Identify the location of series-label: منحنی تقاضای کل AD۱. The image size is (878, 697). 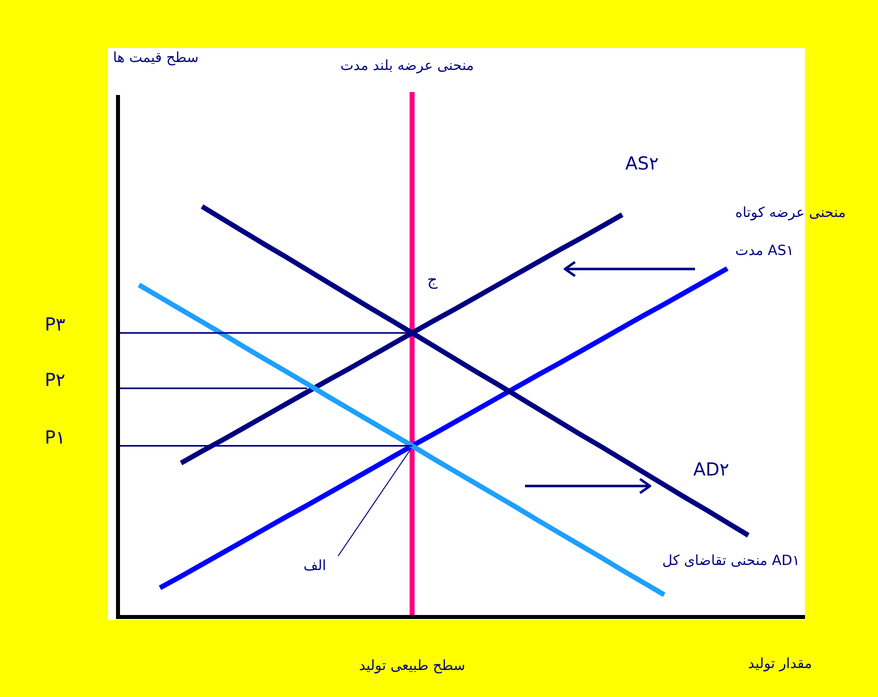
(731, 560).